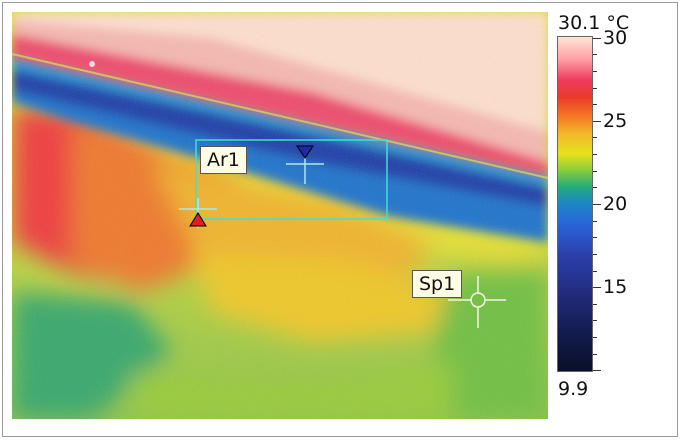  Describe the element at coordinates (223, 160) in the screenshot. I see `area-label-ar1: Ar1` at that location.